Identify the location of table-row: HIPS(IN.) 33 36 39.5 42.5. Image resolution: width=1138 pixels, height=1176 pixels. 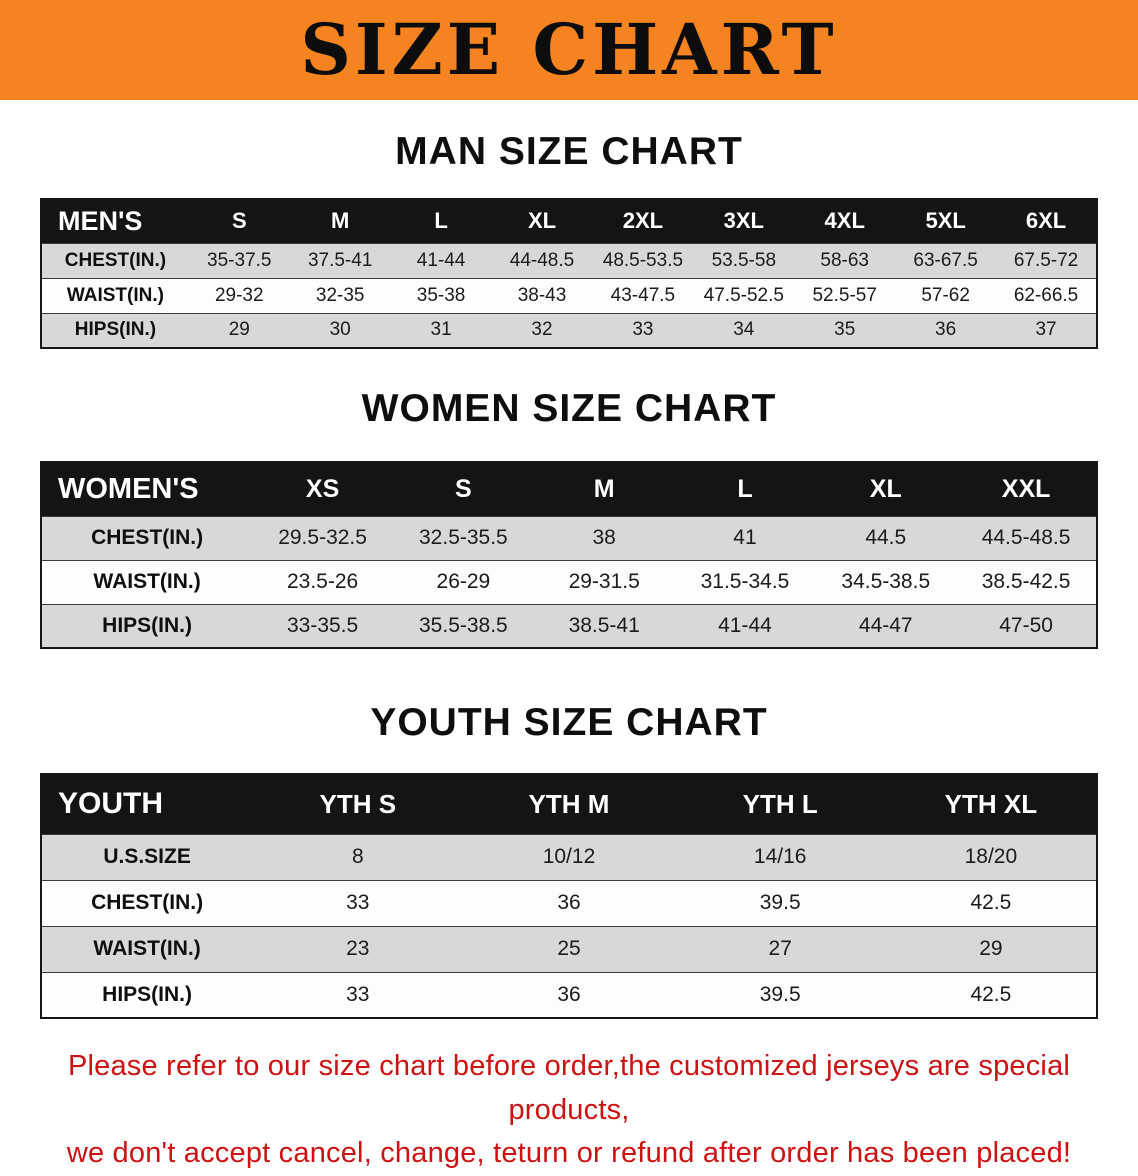
(569, 995).